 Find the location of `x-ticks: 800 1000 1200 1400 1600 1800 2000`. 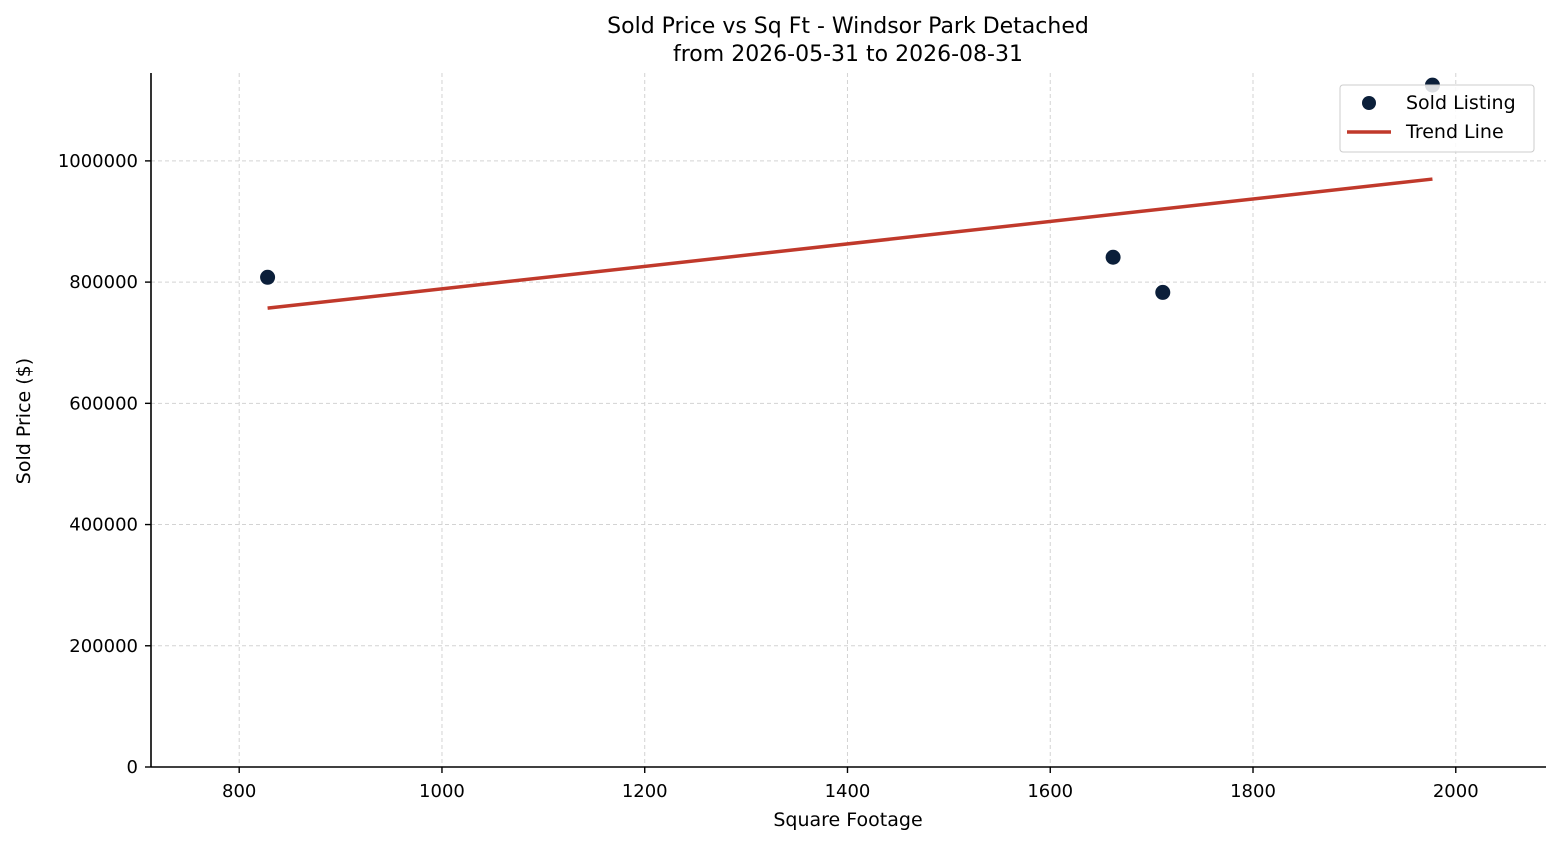

x-ticks: 800 1000 1200 1400 1600 1800 2000 is located at coordinates (850, 784).